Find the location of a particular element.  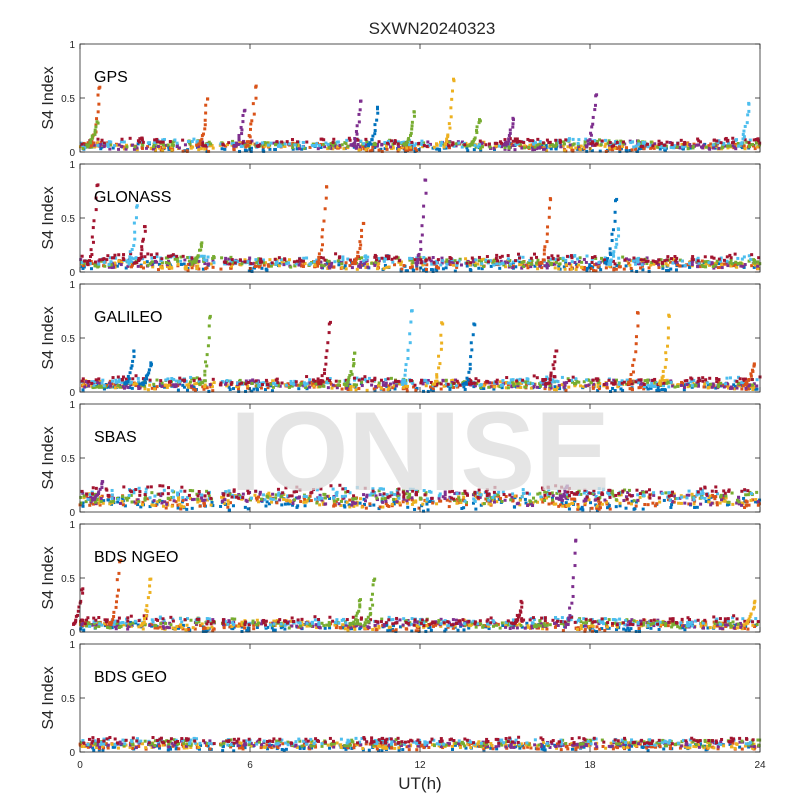

y-tick-label: 0.5 is located at coordinates (68, 339).